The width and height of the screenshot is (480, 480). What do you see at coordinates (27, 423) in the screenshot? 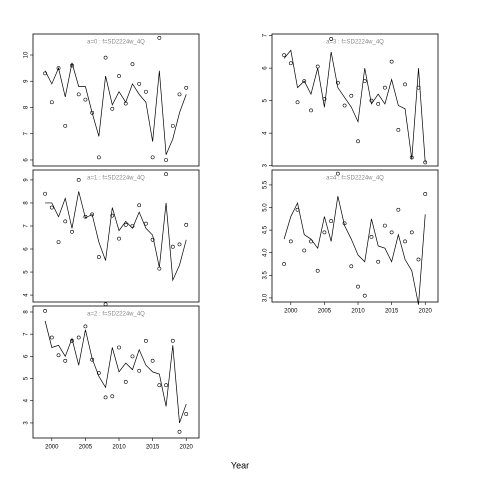
I see `y-tick-label: 3` at bounding box center [27, 423].